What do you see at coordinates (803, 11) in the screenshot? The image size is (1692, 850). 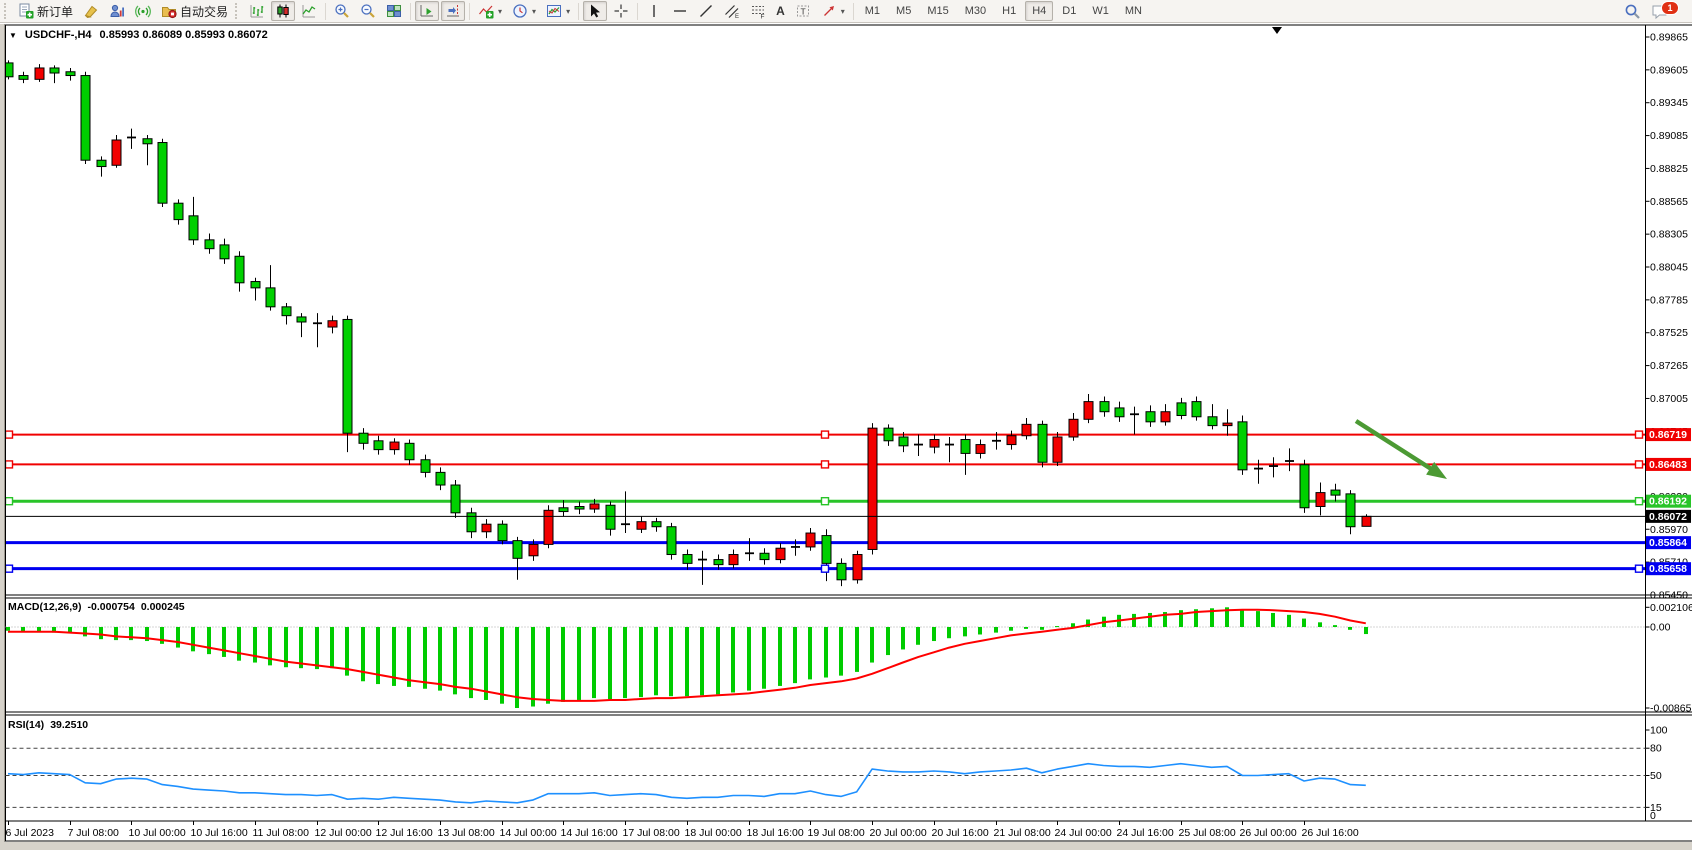 I see `text-label-tool-button: T` at bounding box center [803, 11].